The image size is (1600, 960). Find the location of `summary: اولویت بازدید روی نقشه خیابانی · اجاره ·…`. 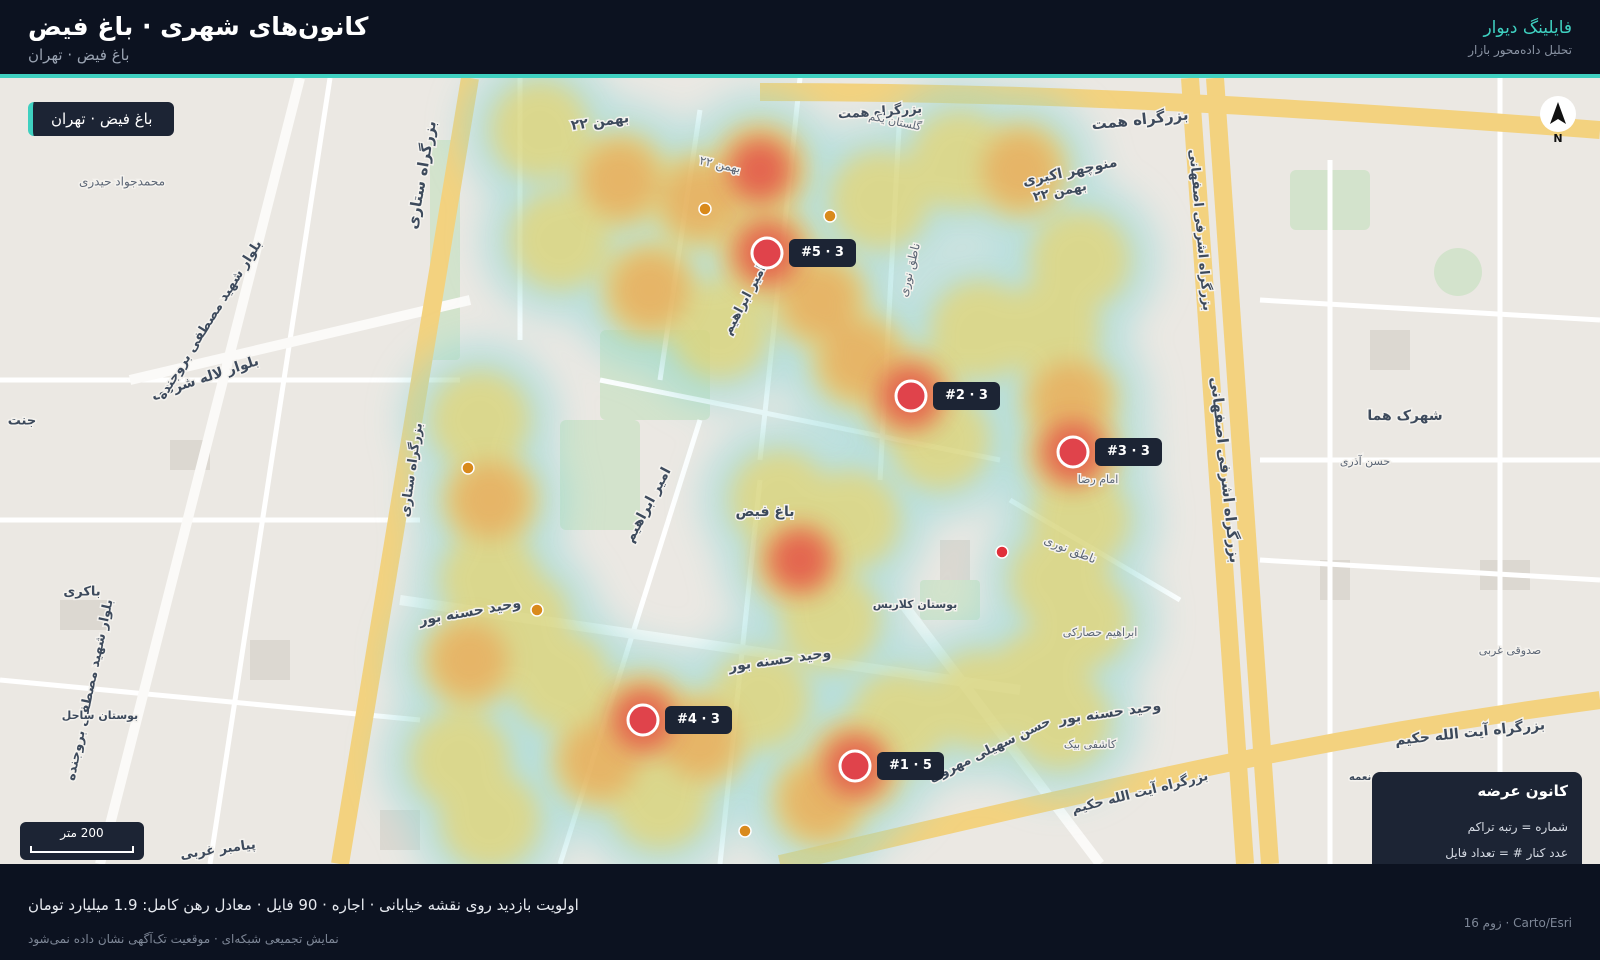

summary: اولویت بازدید روی نقشه خیابانی · اجاره ·… is located at coordinates (303, 905).